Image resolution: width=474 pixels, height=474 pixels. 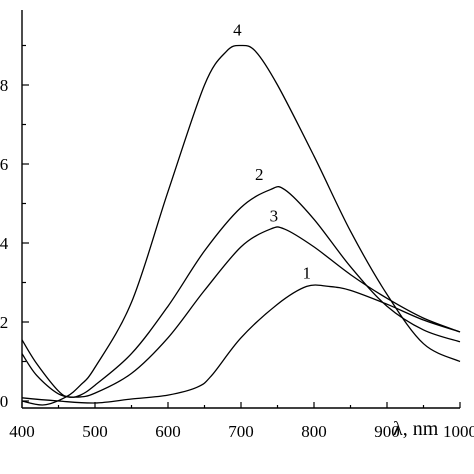 What do you see at coordinates (259, 174) in the screenshot?
I see `curve-2-label: 2` at bounding box center [259, 174].